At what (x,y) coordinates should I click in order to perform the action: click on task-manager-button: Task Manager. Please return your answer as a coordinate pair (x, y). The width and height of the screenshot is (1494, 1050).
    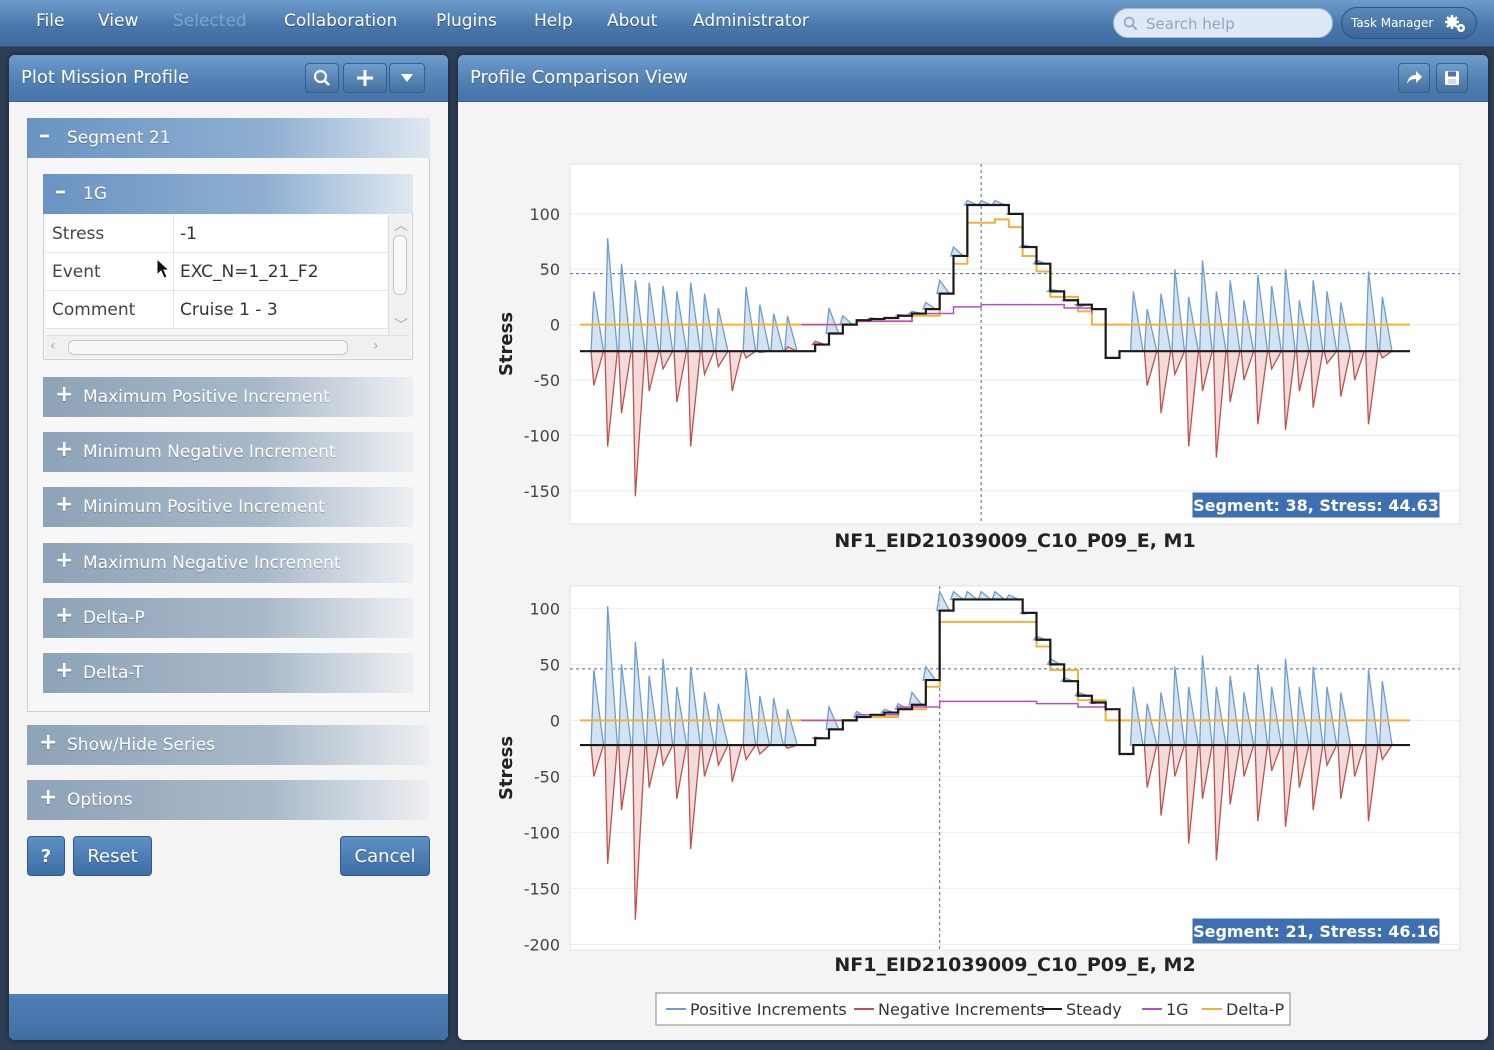
    Looking at the image, I should click on (1409, 23).